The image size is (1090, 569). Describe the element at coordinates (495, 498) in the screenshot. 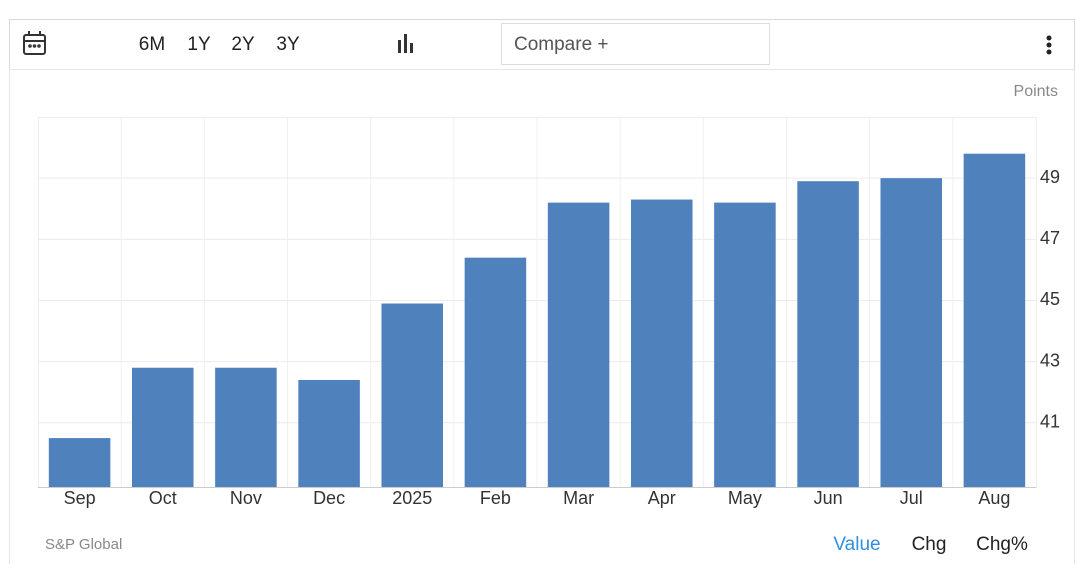

I see `x-tick-label: Feb` at that location.